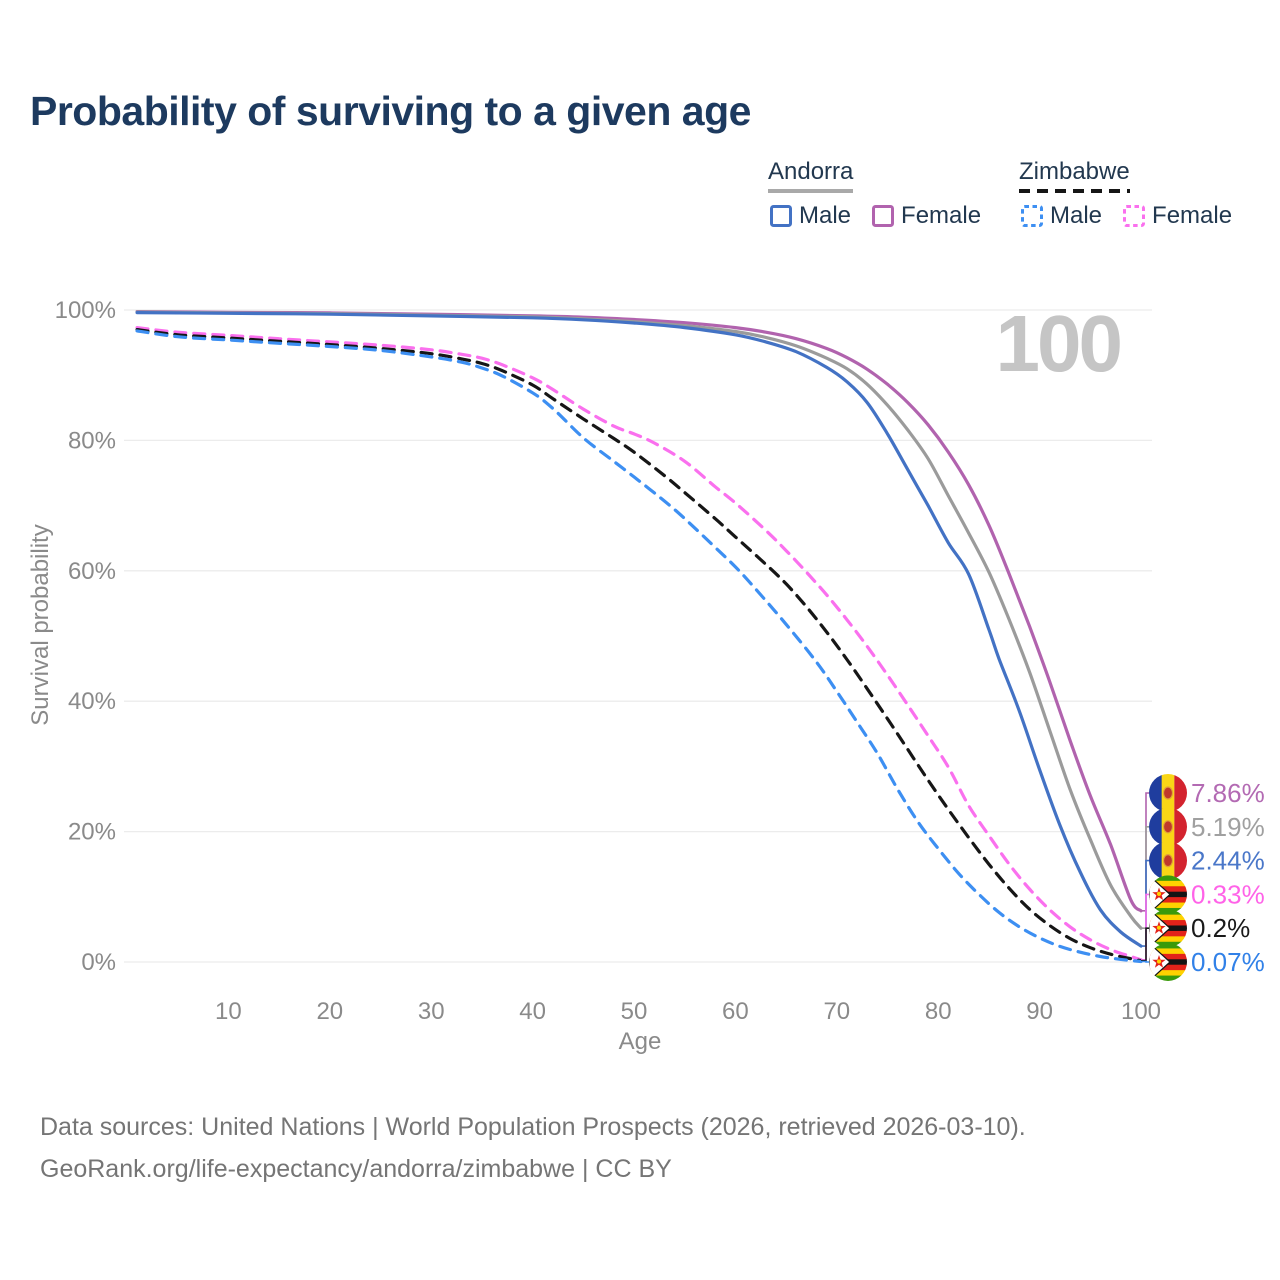 The height and width of the screenshot is (1280, 1280). Describe the element at coordinates (1141, 1011) in the screenshot. I see `x-tick-label: 100` at that location.